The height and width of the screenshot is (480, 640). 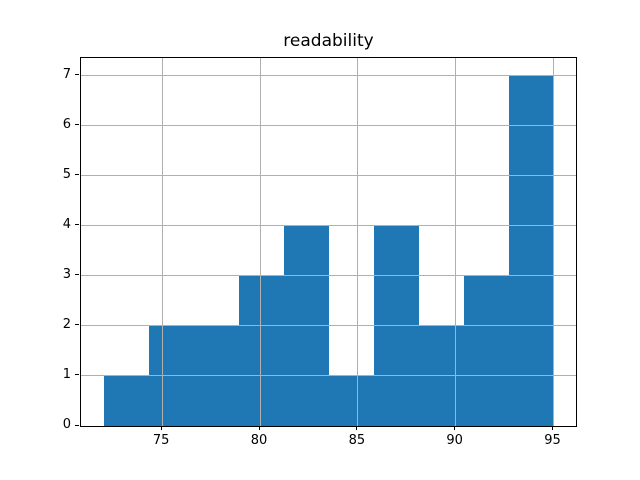 What do you see at coordinates (259, 440) in the screenshot?
I see `x-axis-tick-label: 80` at bounding box center [259, 440].